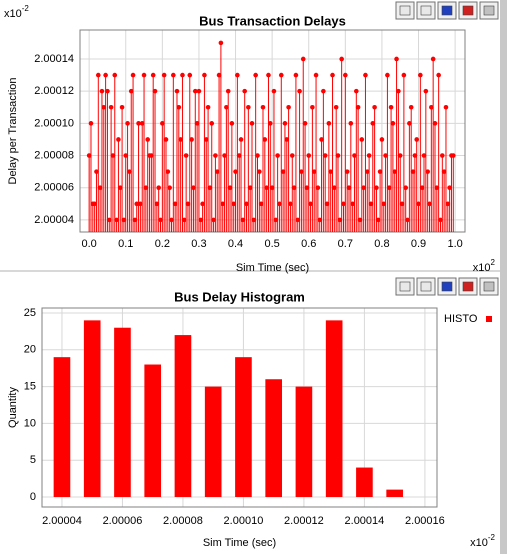  I want to click on multiplier-base: x10, so click(13, 14).